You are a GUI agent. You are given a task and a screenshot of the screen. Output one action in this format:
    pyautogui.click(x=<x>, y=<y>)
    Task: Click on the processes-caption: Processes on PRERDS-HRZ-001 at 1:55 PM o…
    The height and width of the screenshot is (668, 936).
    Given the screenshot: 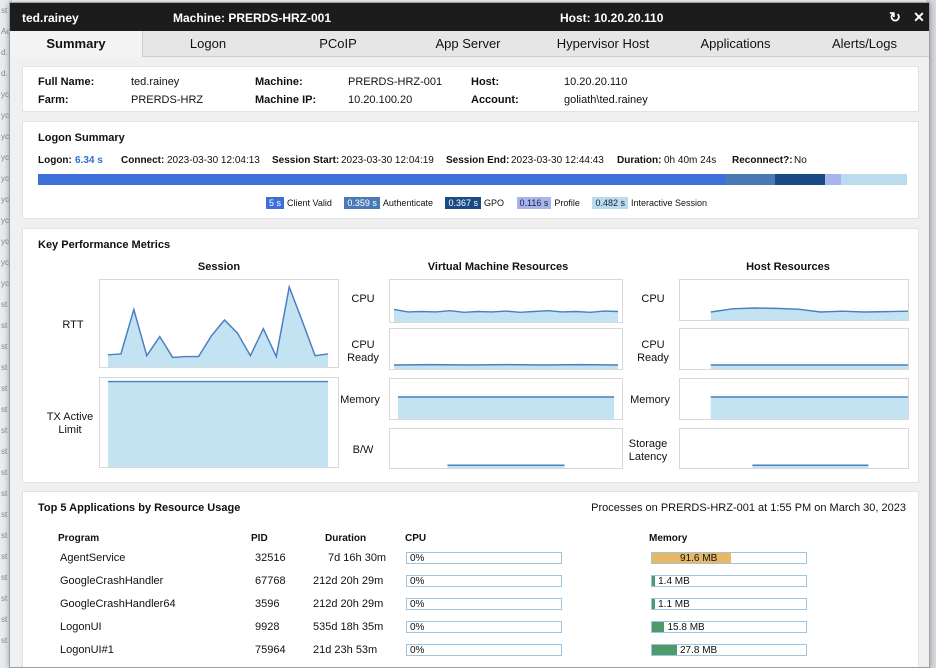 What is the action you would take?
    pyautogui.click(x=748, y=508)
    